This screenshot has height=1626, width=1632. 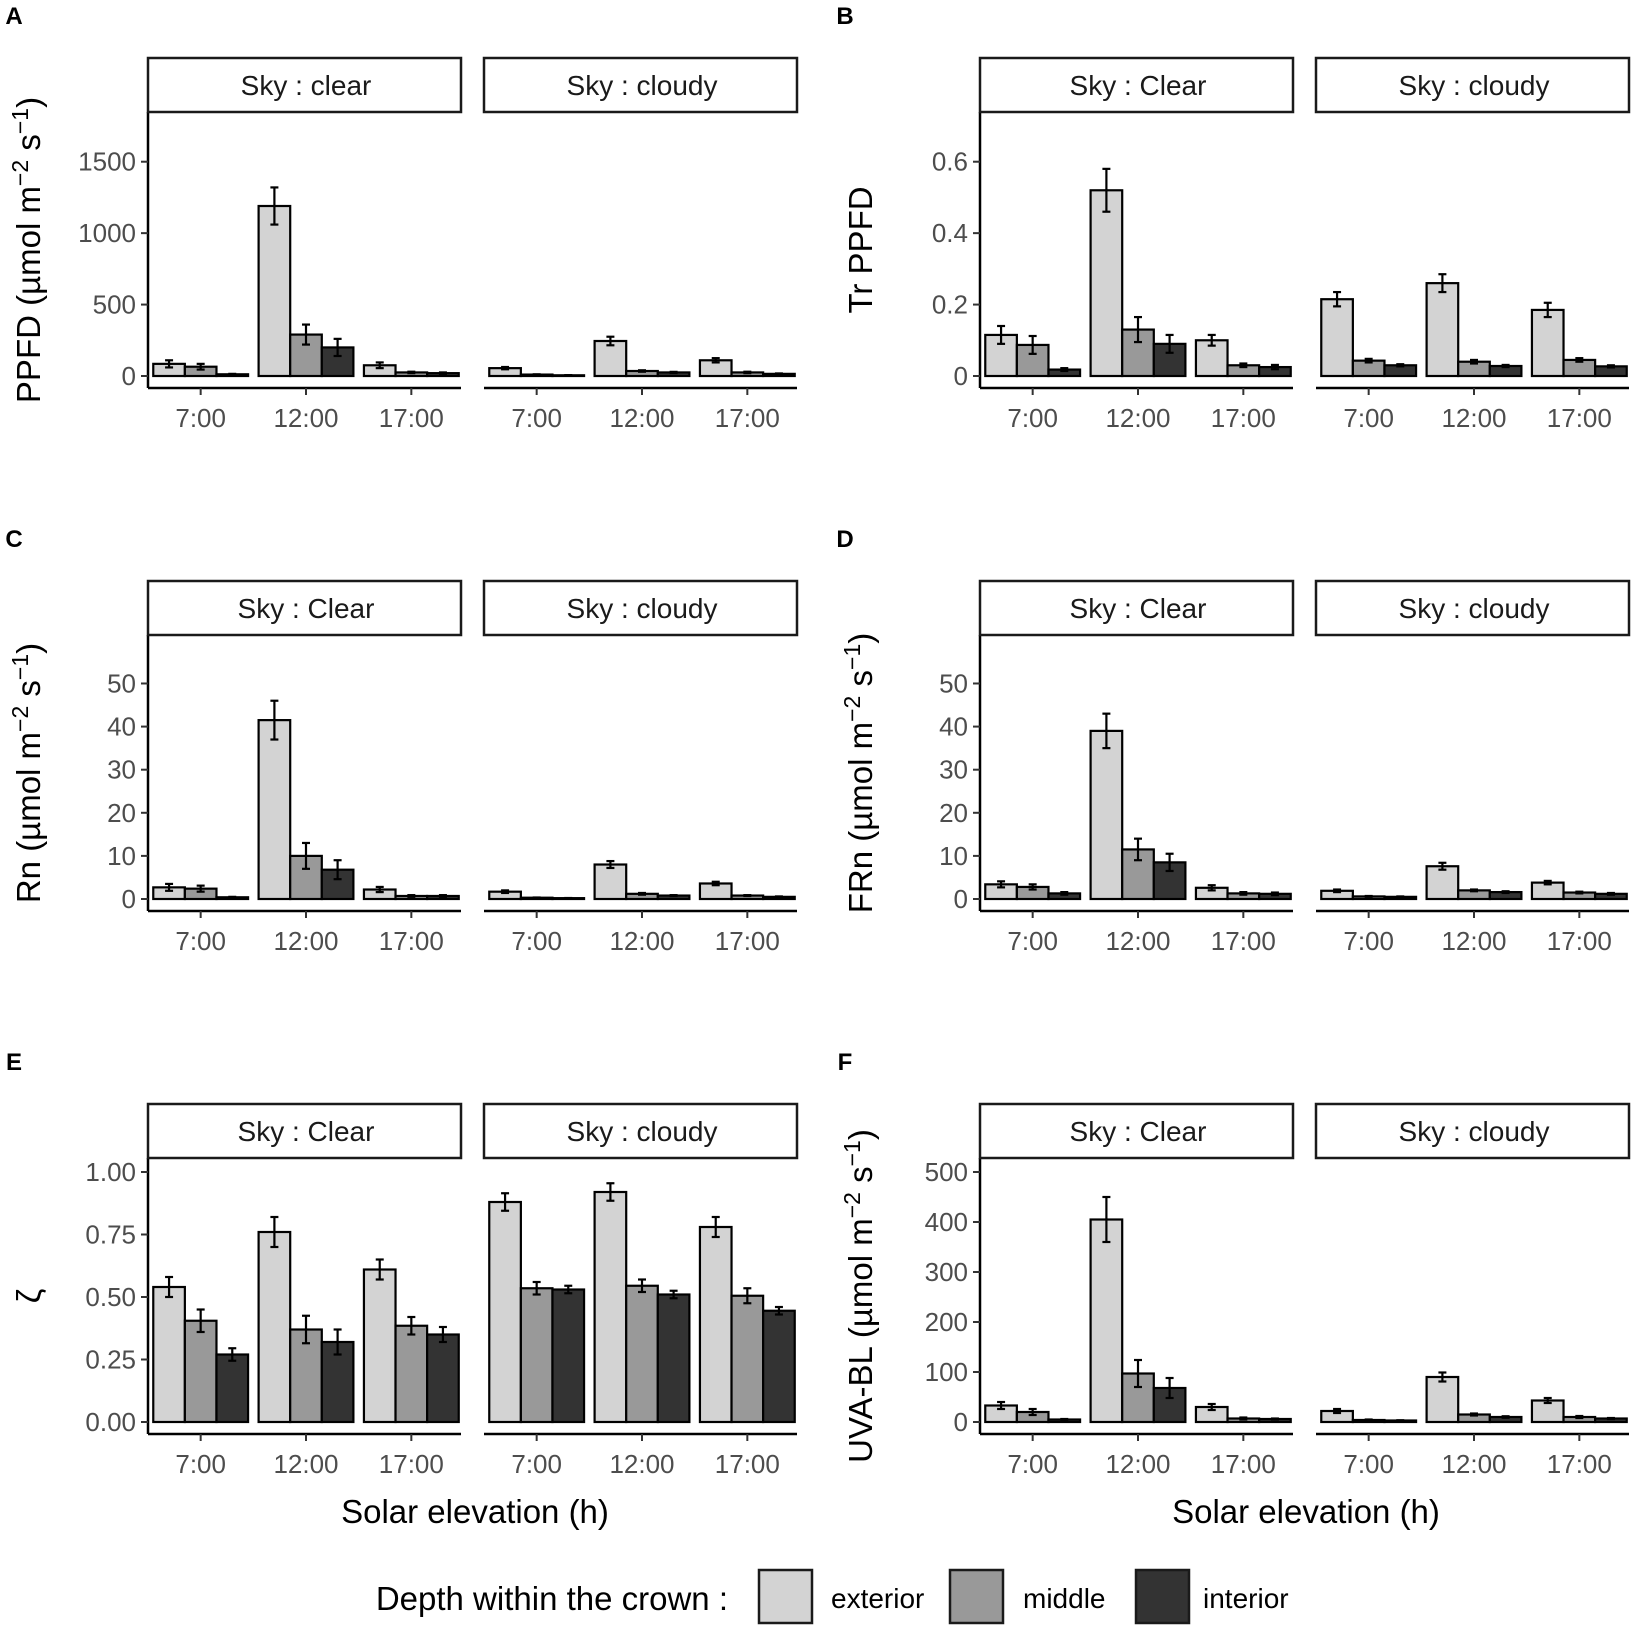 I want to click on y-axis-title-prefix: PPFD (µmol m, so click(x=28, y=294).